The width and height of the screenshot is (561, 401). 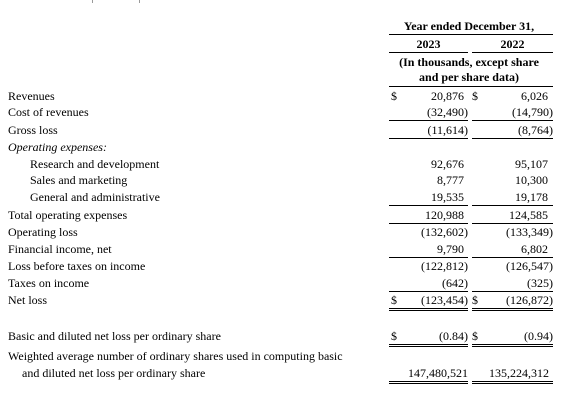 What do you see at coordinates (49, 283) in the screenshot?
I see `row-label-taxes-on-income: Taxes on income` at bounding box center [49, 283].